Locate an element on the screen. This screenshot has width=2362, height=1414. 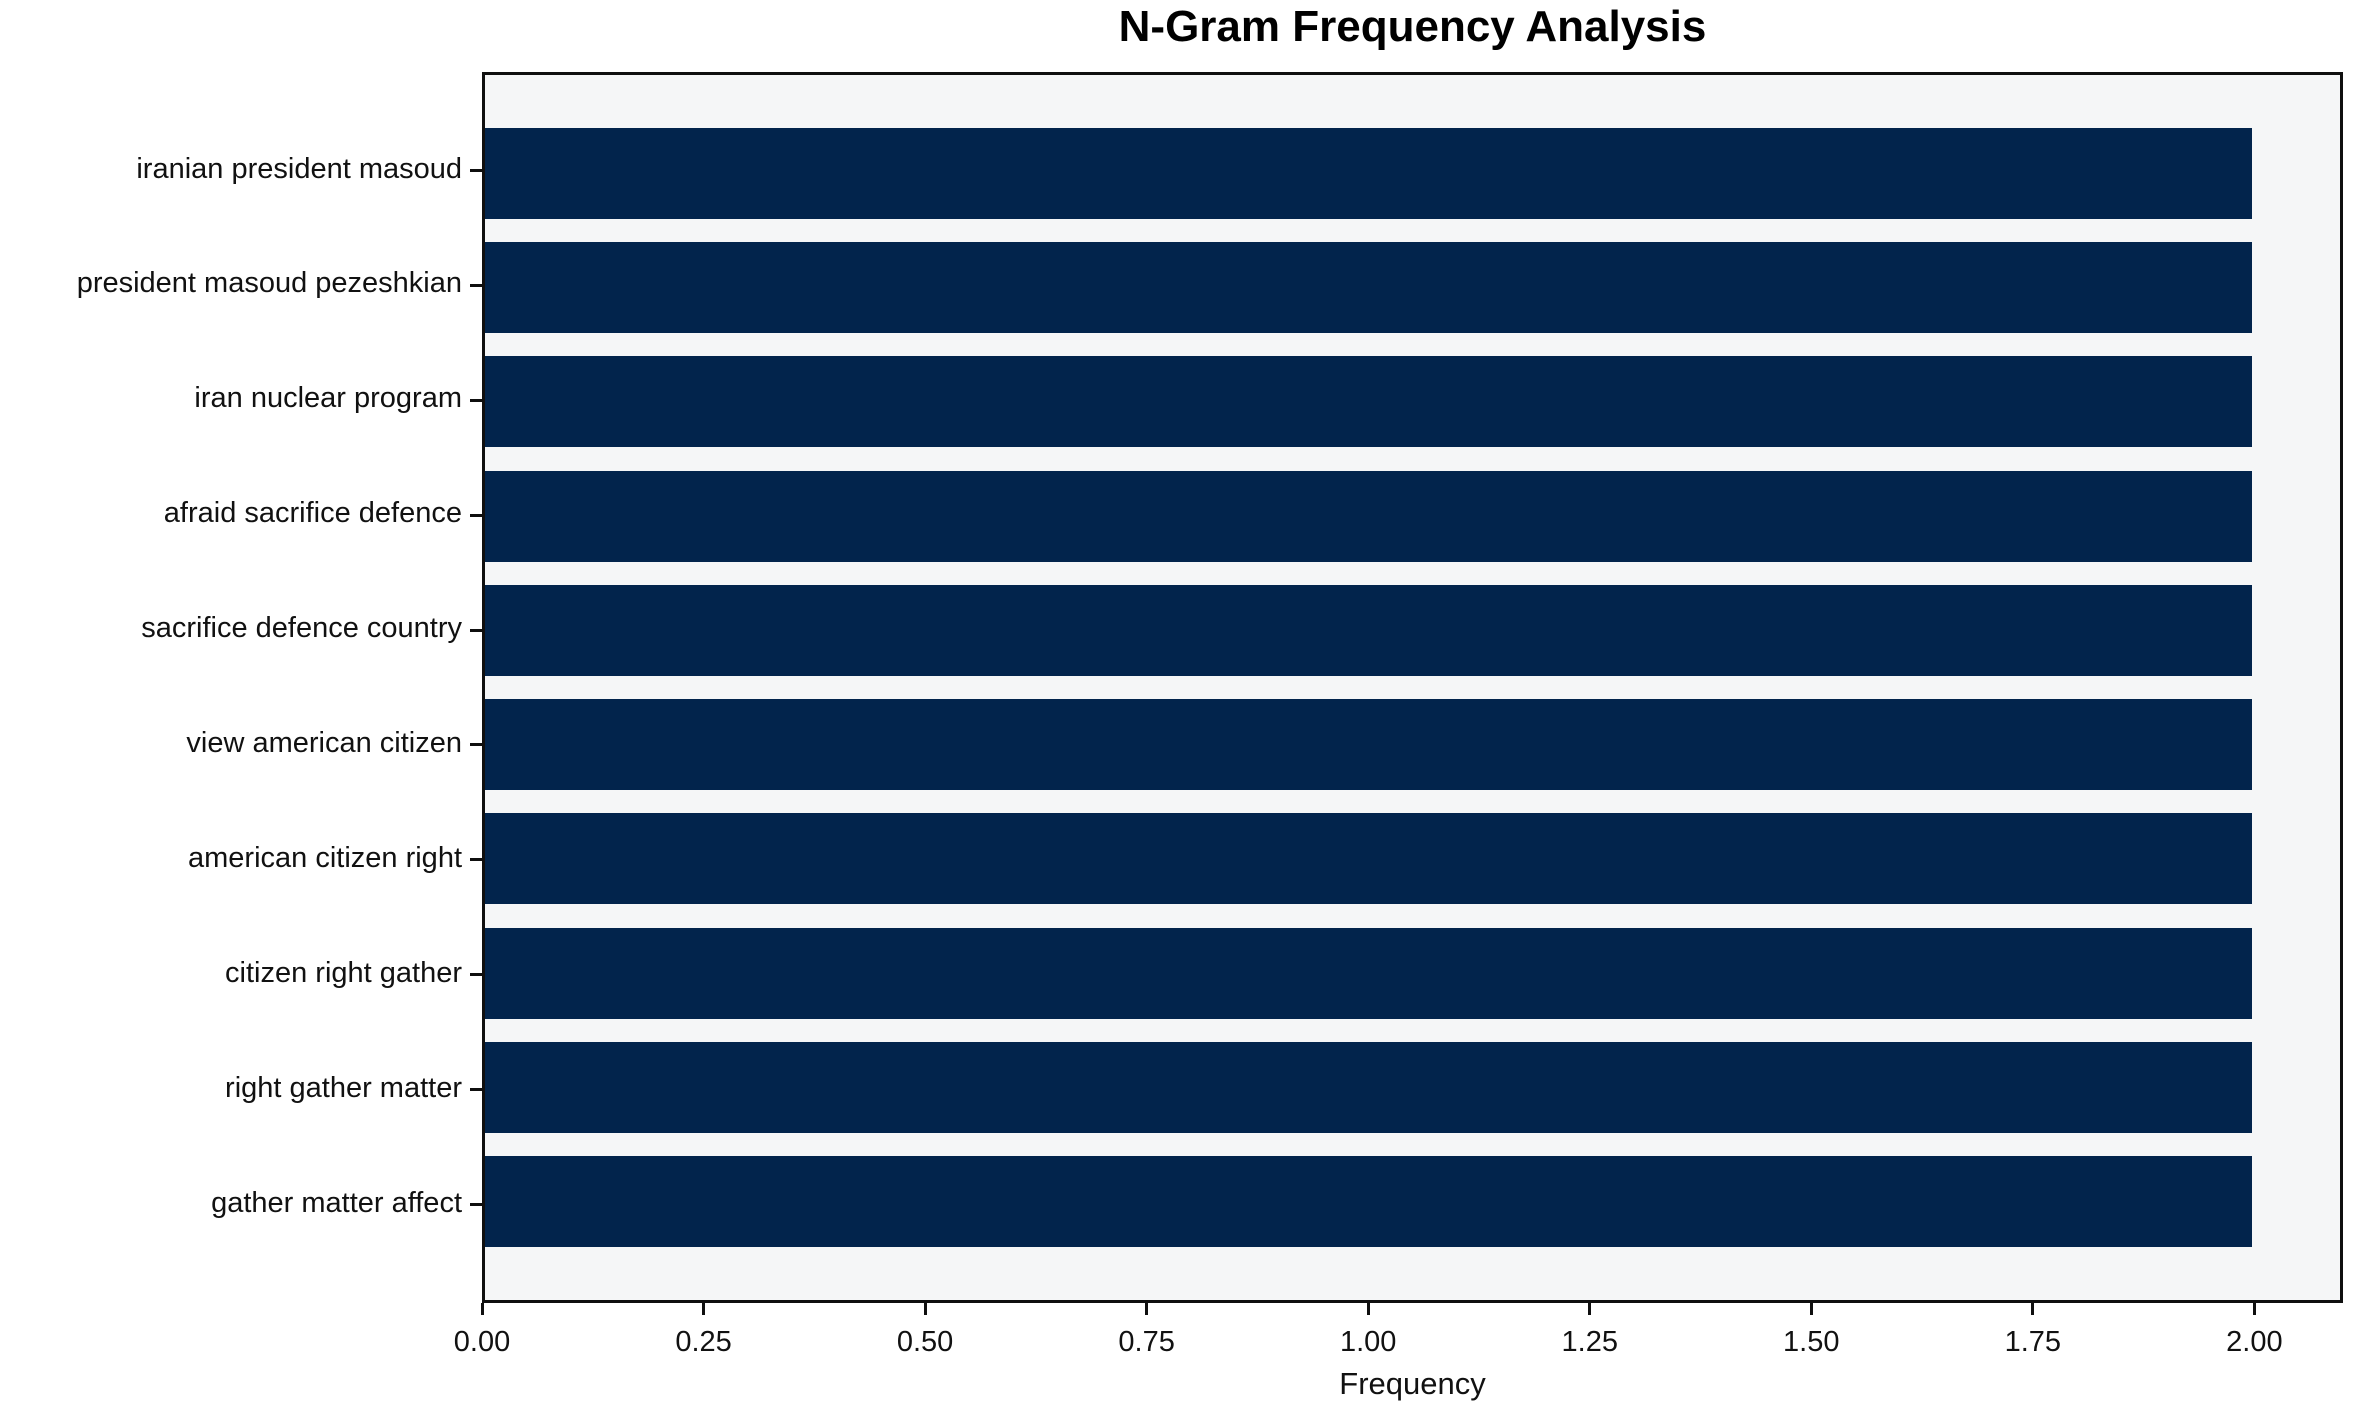
x-tick-label: 1.75 is located at coordinates (2033, 1342).